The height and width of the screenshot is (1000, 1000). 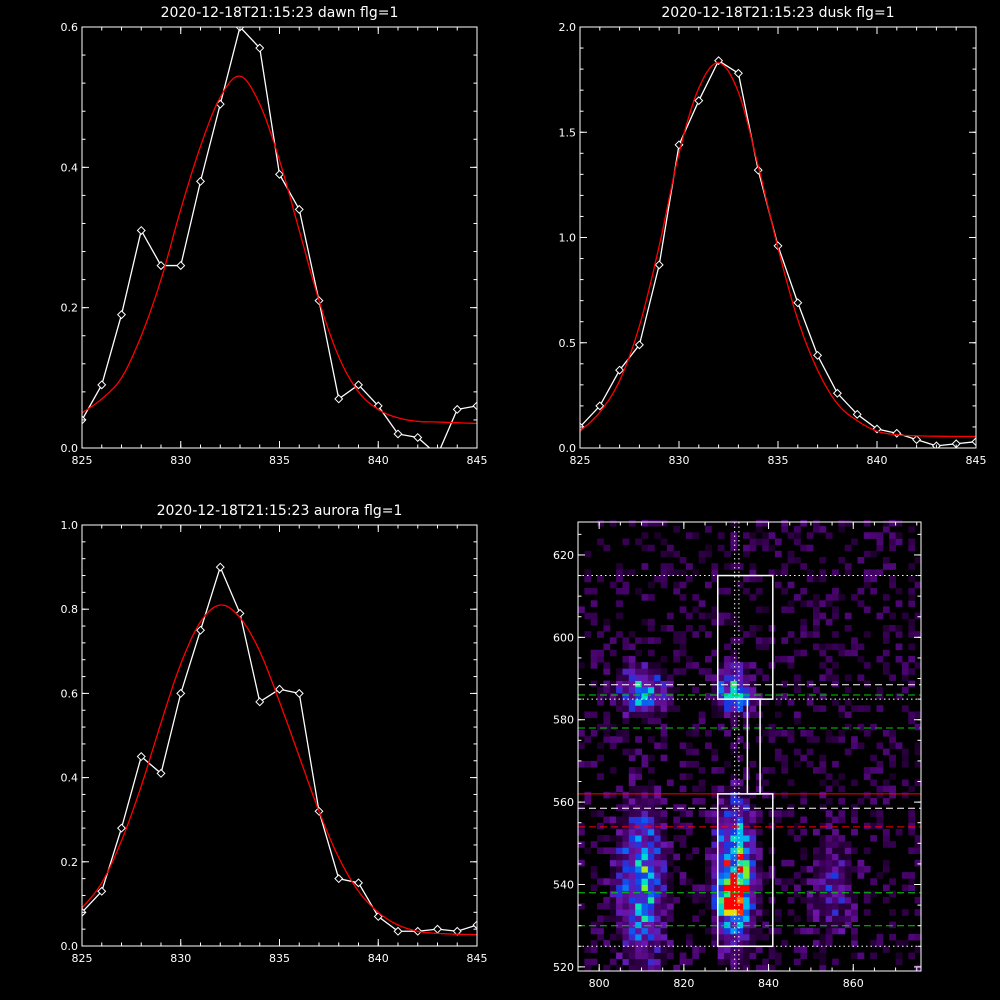 I want to click on y-tick-label: 600, so click(x=563, y=637).